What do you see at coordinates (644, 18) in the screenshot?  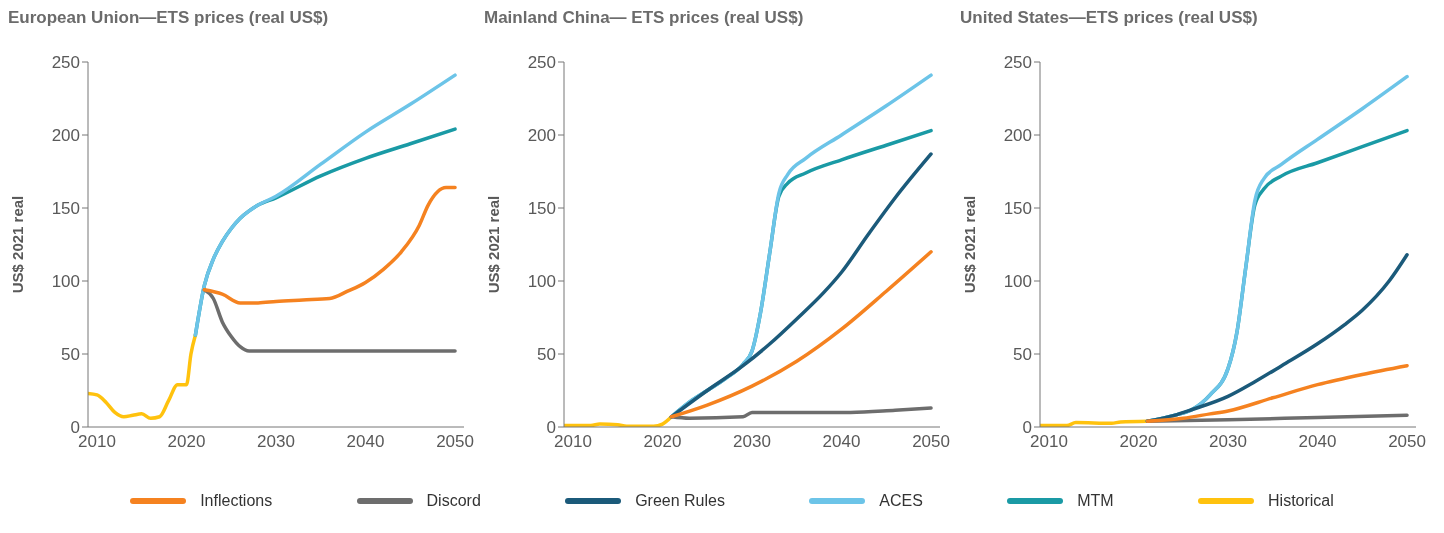 I see `chart-title: Mainland China— ETS prices (real US$)` at bounding box center [644, 18].